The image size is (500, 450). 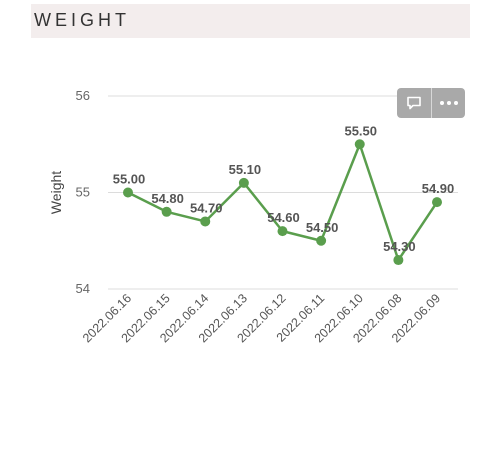 I want to click on more-options-button, so click(x=448, y=103).